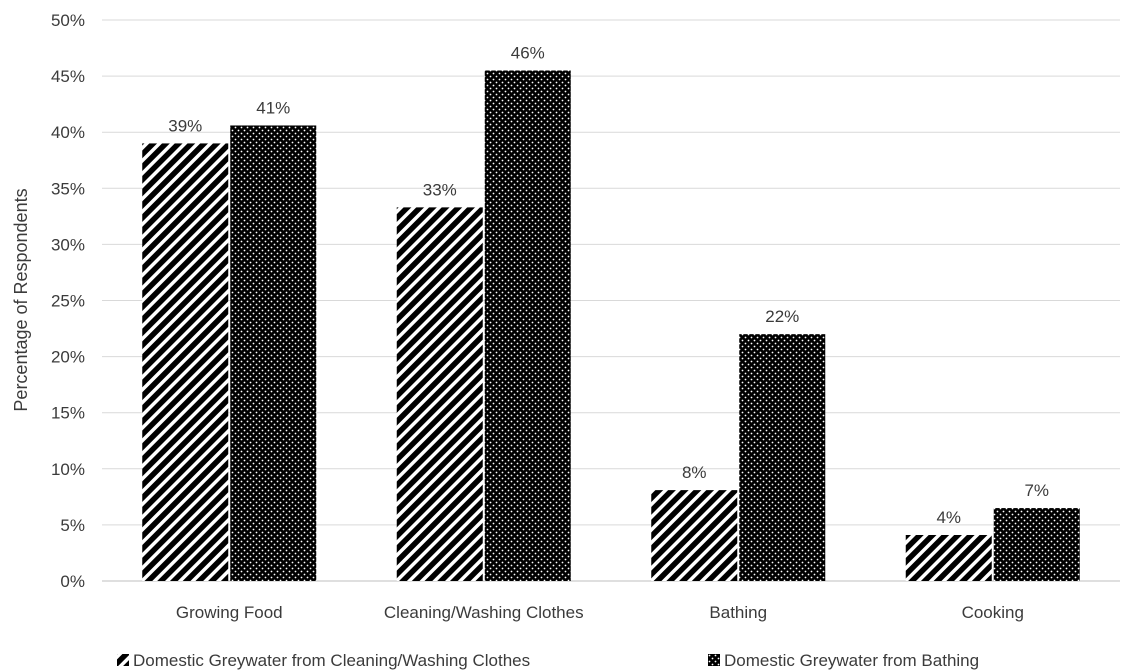  I want to click on data-label: 33%, so click(440, 189).